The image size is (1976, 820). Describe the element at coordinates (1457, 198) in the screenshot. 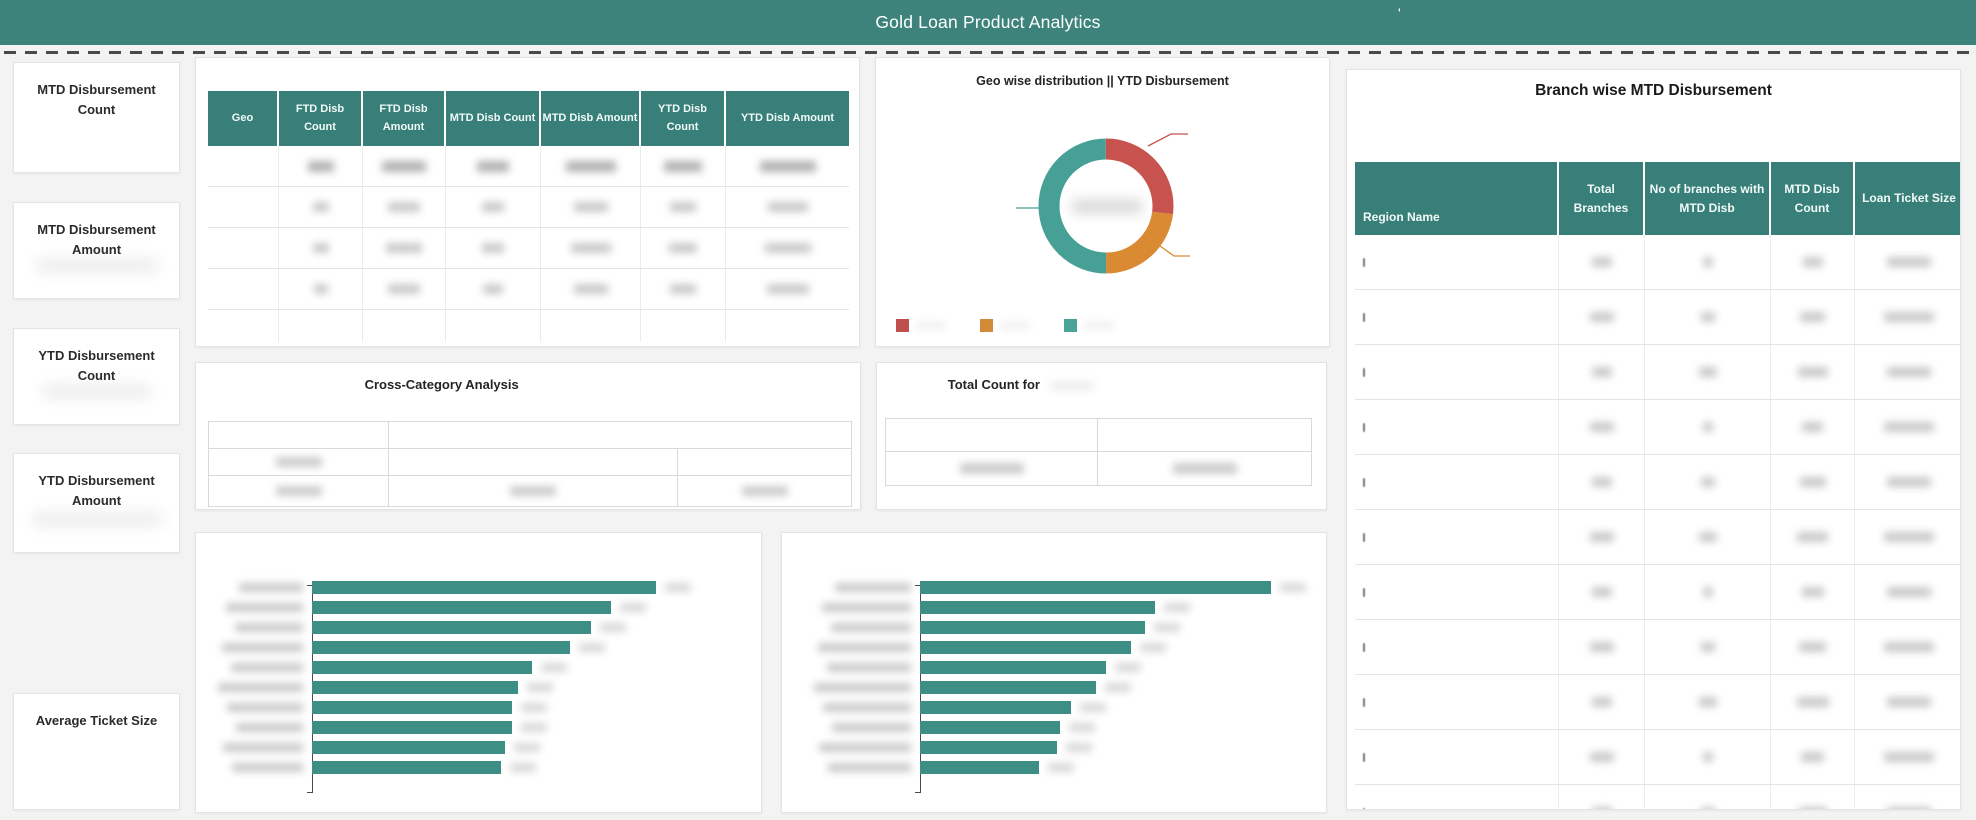

I see `column-header-region-name: Region Name` at that location.